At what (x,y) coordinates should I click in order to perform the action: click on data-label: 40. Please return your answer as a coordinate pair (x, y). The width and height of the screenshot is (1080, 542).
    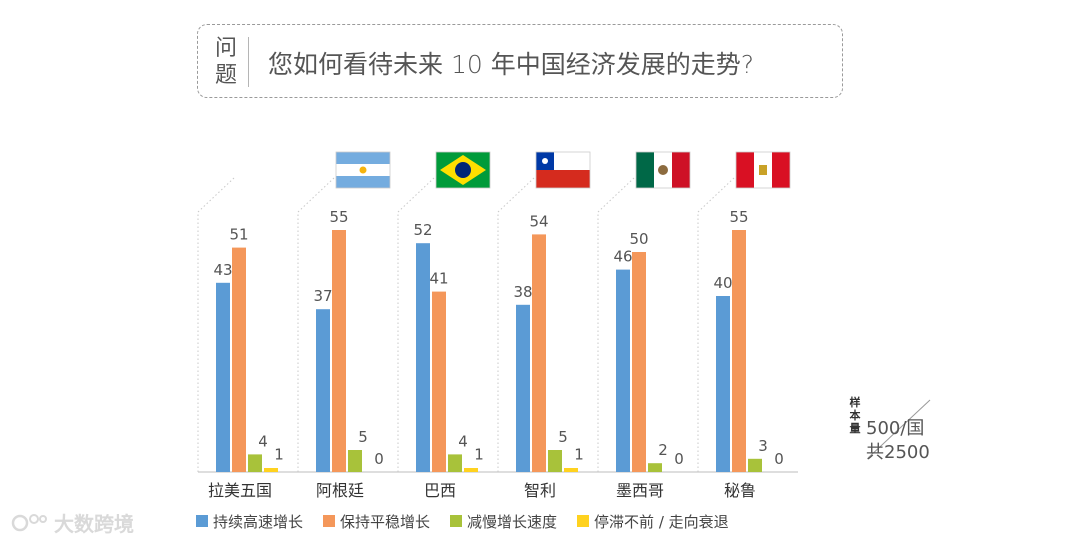
    Looking at the image, I should click on (722, 283).